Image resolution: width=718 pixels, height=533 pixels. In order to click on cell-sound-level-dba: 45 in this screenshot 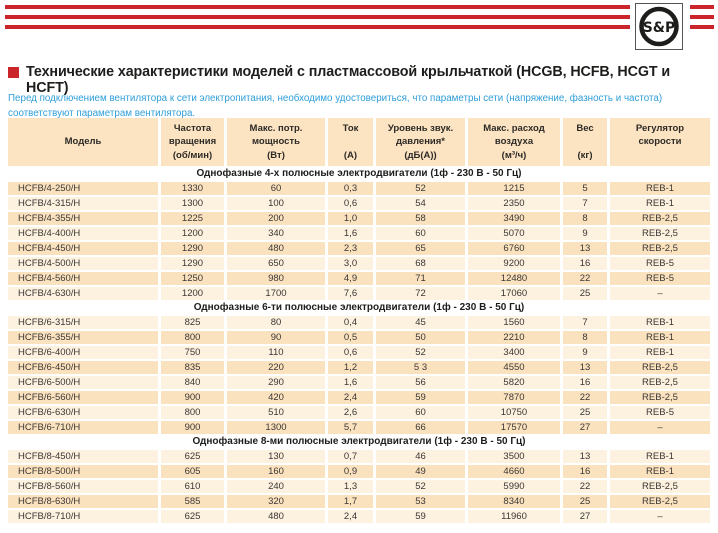, I will do `click(419, 322)`.